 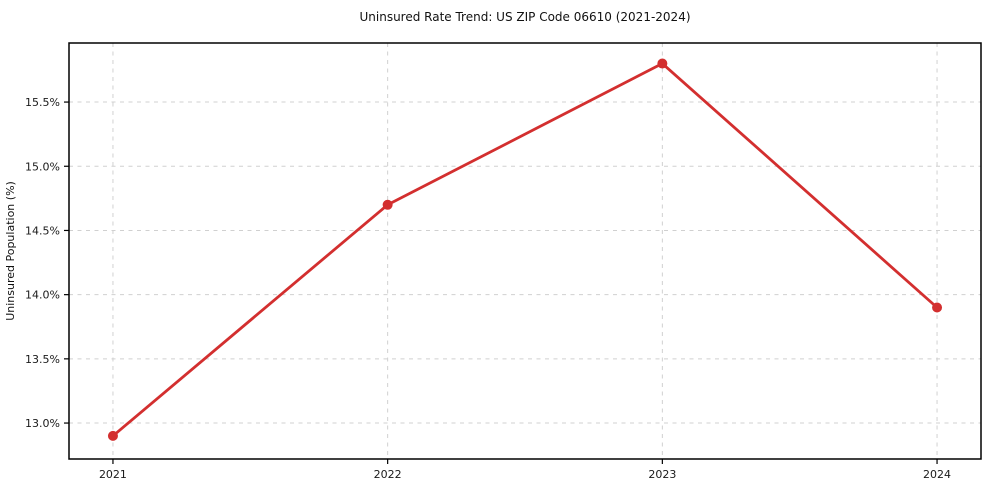 I want to click on y-tick-label: 14.0%, so click(x=42, y=295).